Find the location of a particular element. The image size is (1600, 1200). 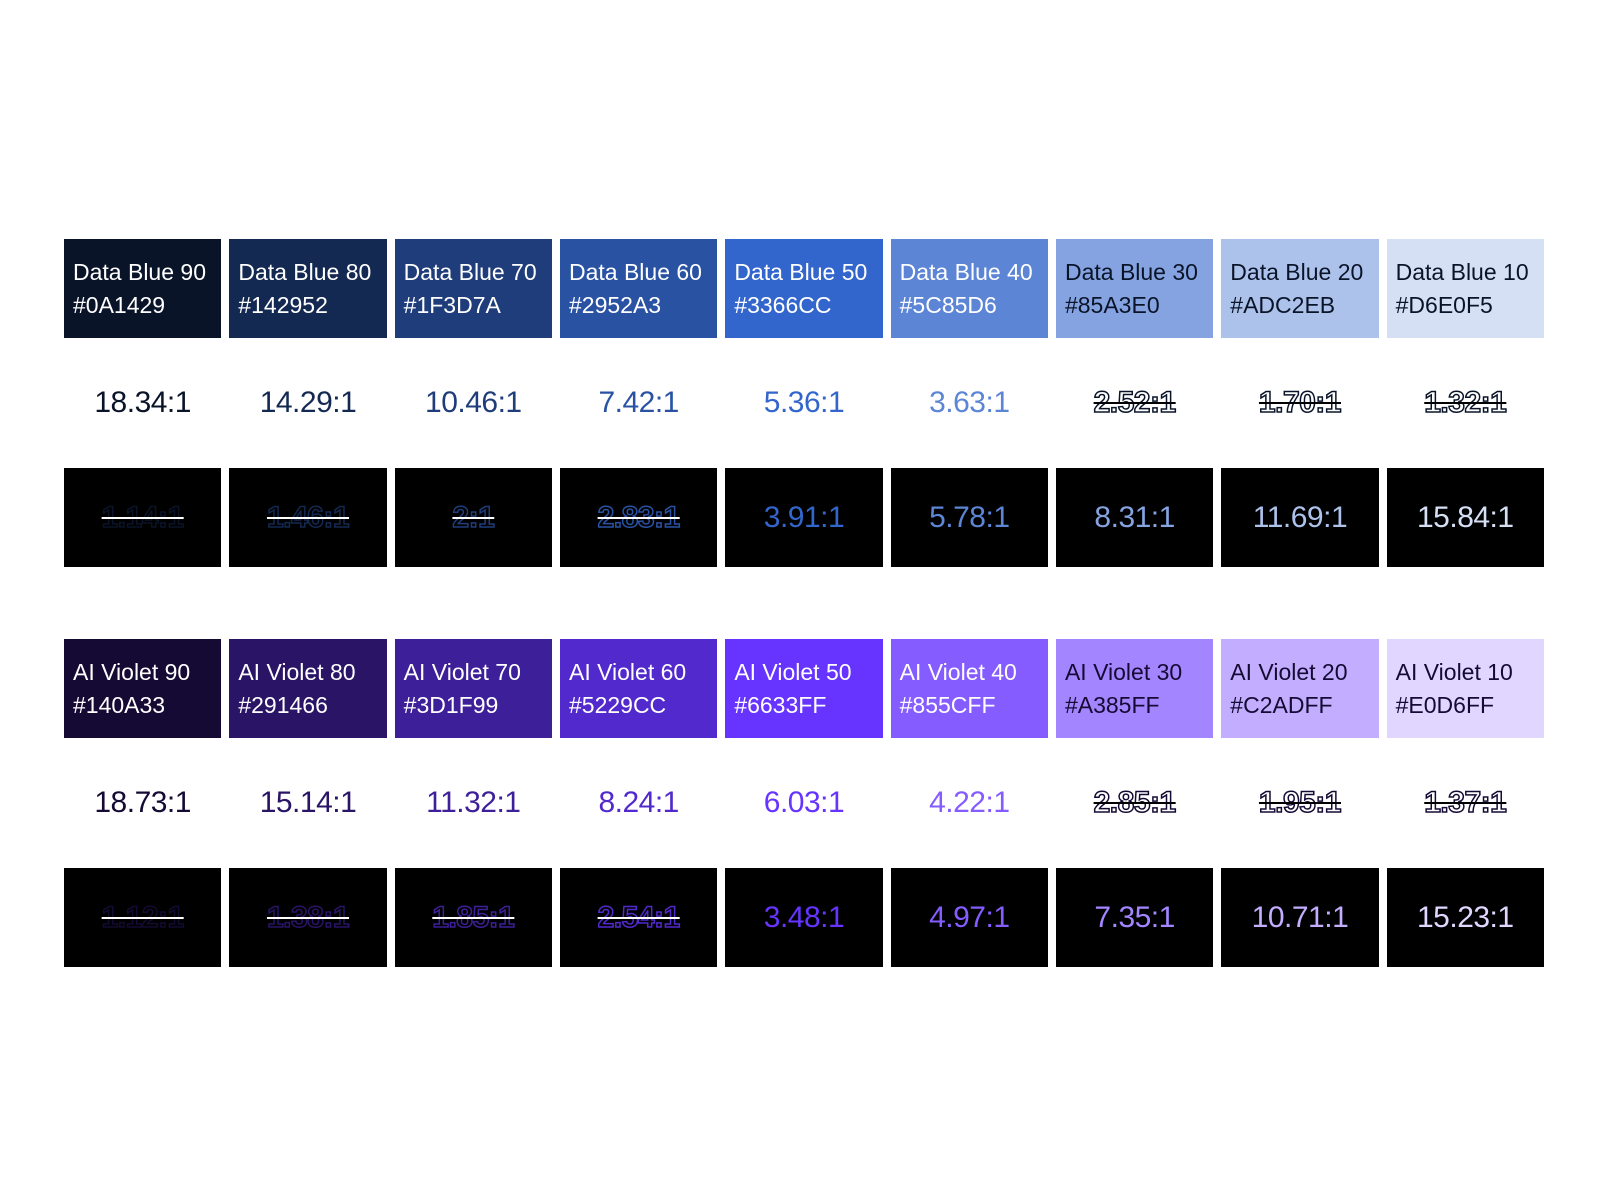

black-contrast-ratio: 10.71:1 is located at coordinates (1300, 917).